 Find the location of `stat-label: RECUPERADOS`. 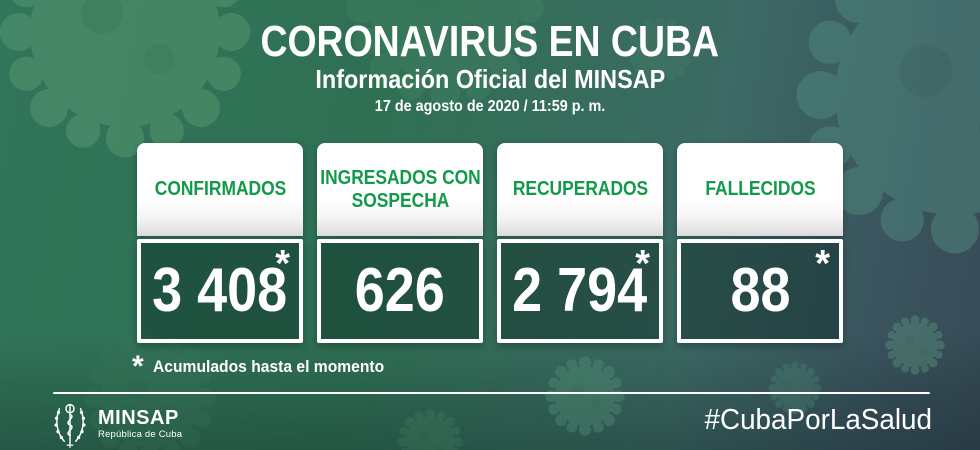

stat-label: RECUPERADOS is located at coordinates (580, 189).